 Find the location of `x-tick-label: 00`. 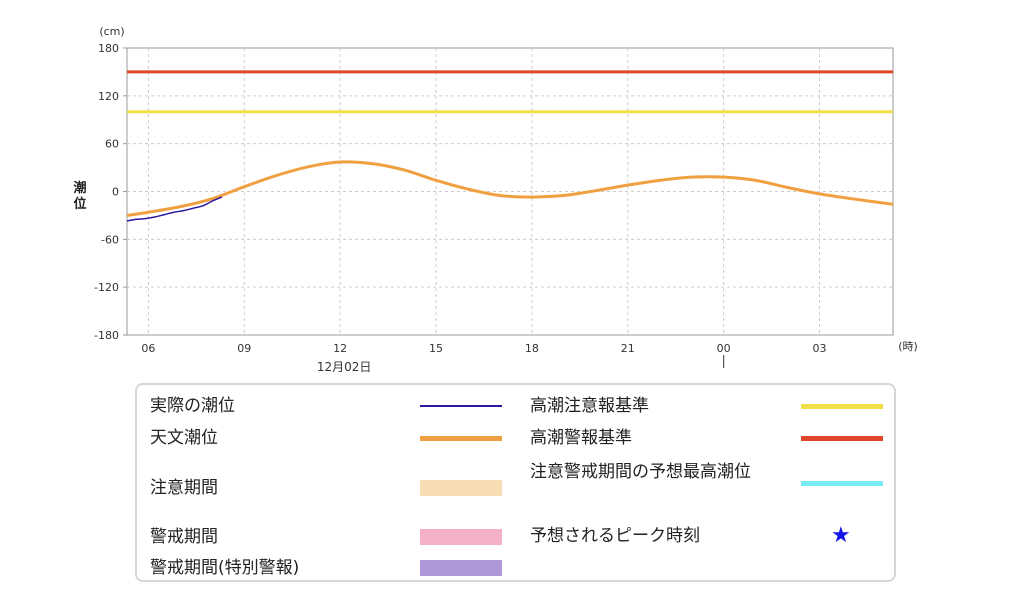

x-tick-label: 00 is located at coordinates (724, 348).